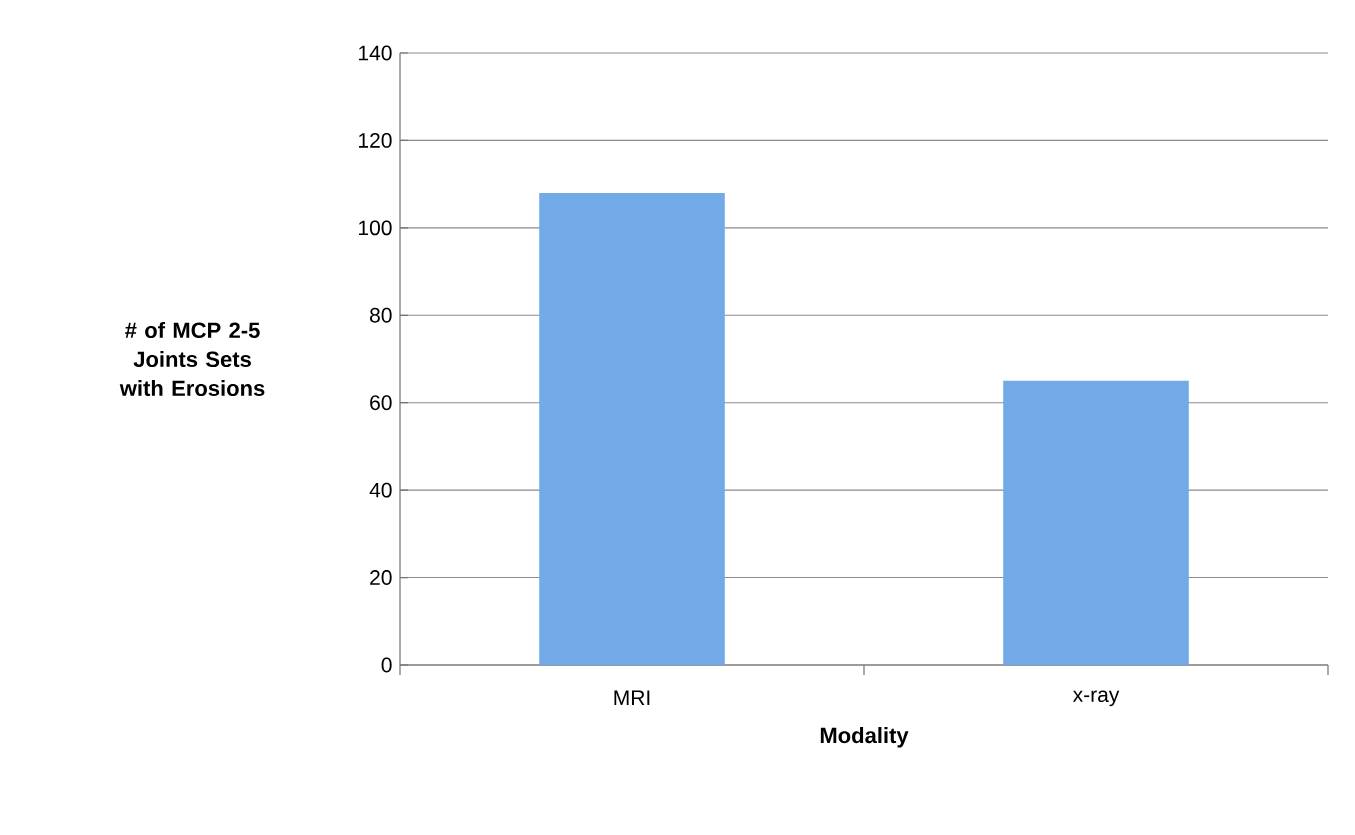 Image resolution: width=1355 pixels, height=835 pixels. Describe the element at coordinates (632, 697) in the screenshot. I see `x-tick-label: MRI` at that location.